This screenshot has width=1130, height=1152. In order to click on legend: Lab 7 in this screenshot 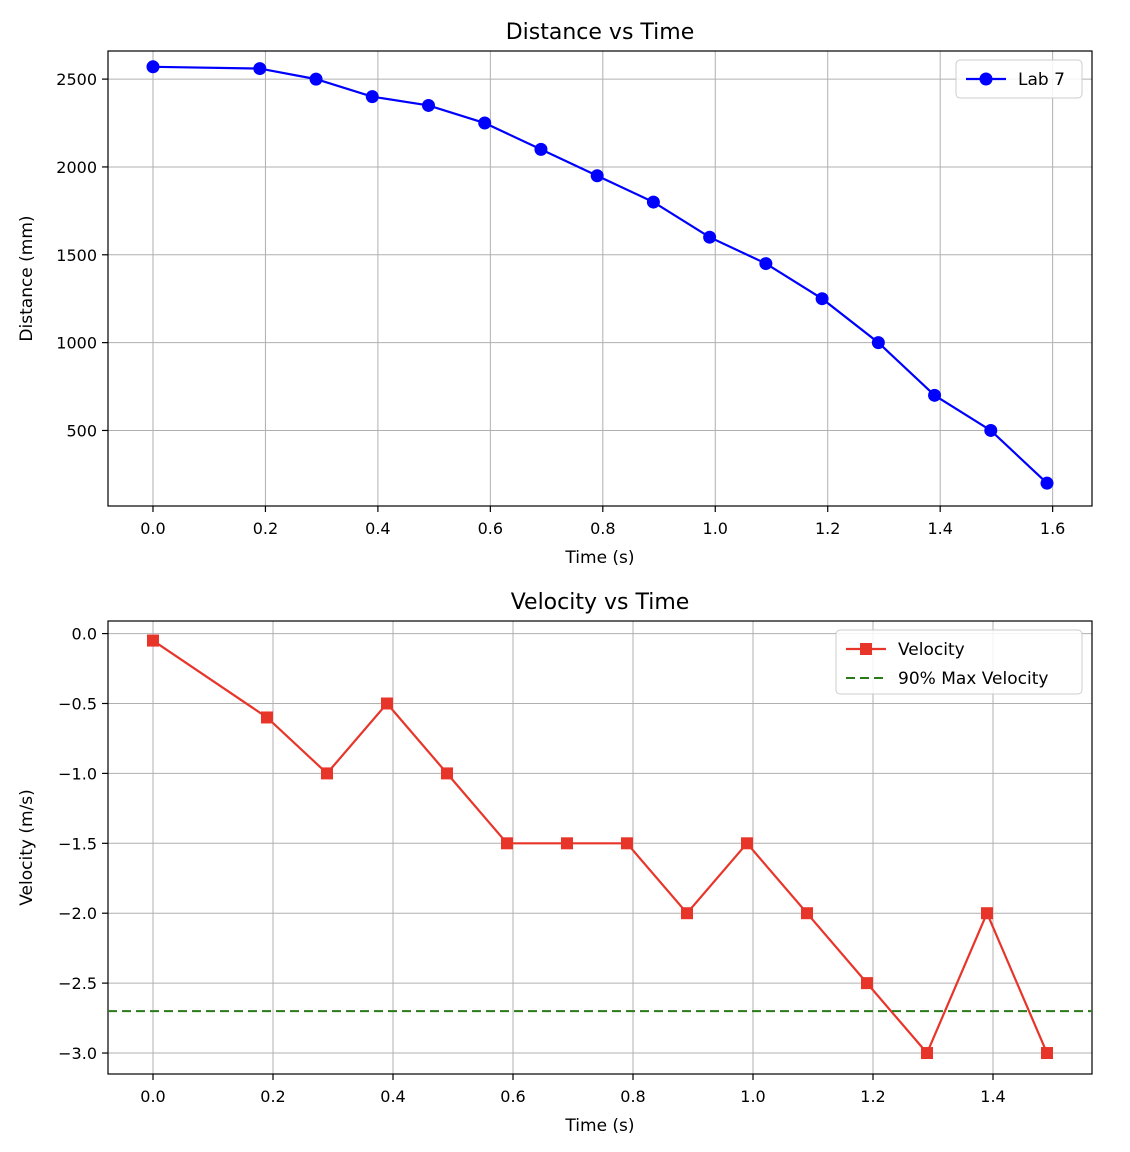, I will do `click(1019, 79)`.